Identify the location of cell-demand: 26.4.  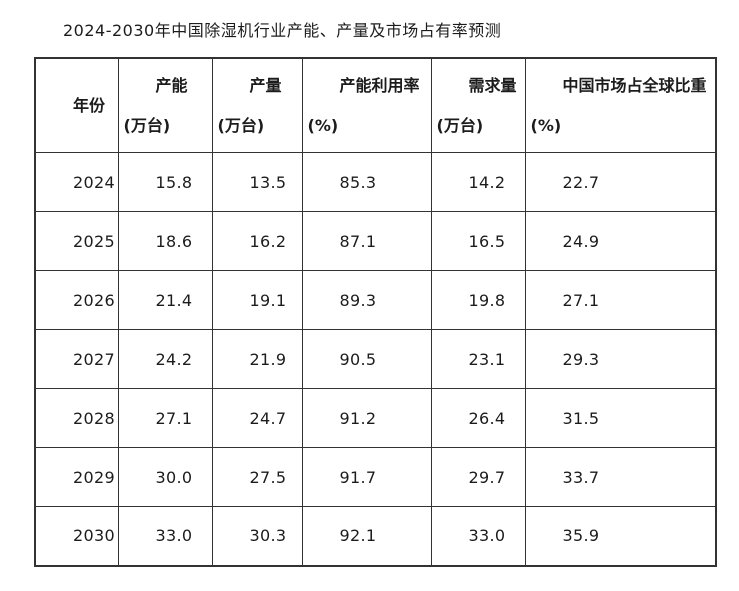
(478, 418).